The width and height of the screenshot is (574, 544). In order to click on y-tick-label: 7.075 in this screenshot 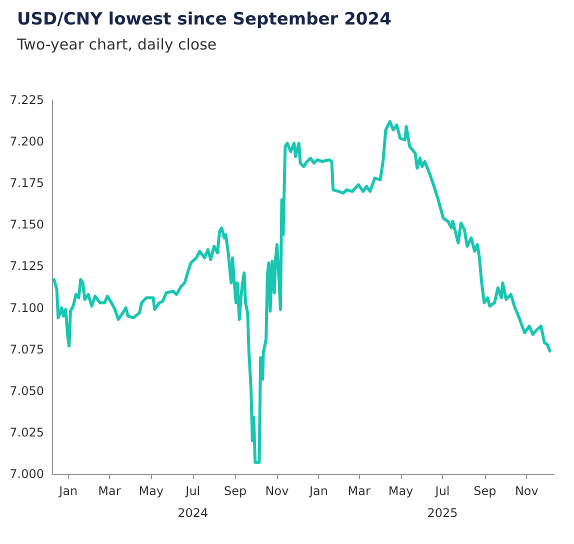, I will do `click(27, 349)`.